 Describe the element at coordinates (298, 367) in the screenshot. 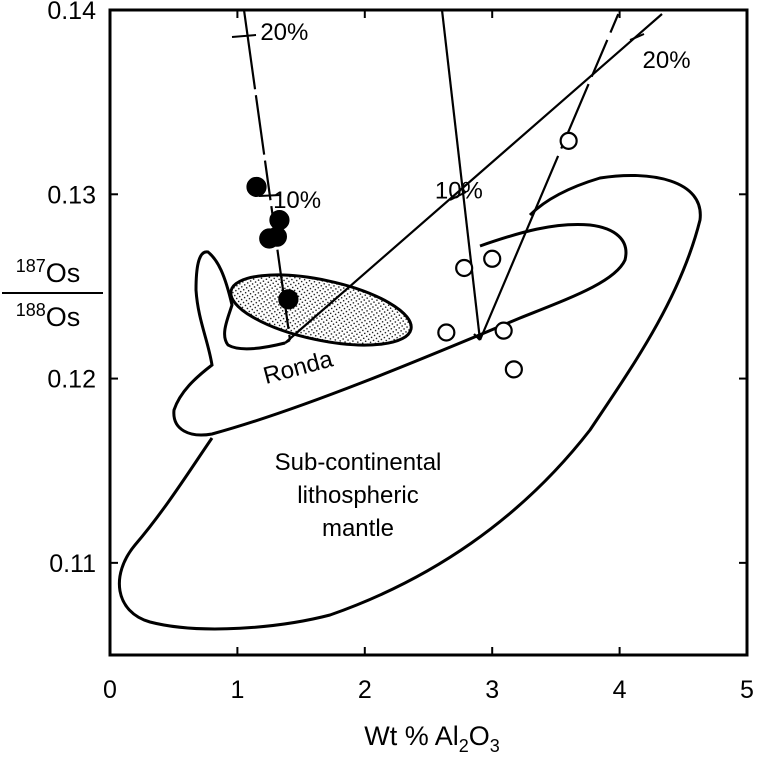

I see `region-label-ronda: Ronda` at that location.